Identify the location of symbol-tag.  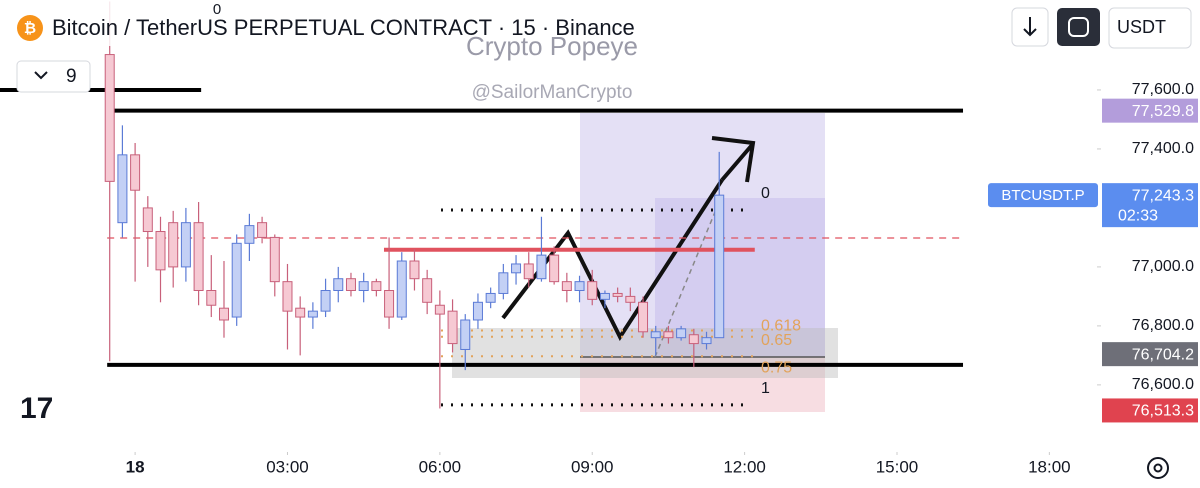
(1043, 195).